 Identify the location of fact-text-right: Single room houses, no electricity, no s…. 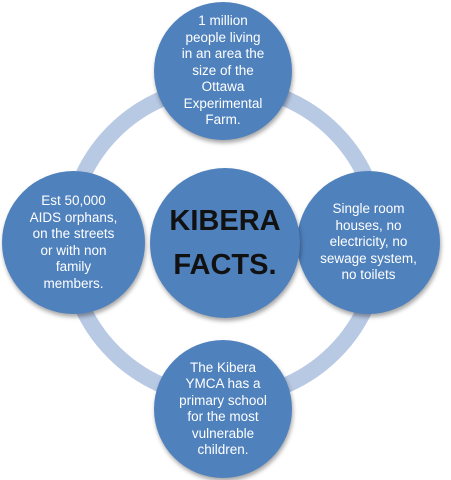
(368, 242).